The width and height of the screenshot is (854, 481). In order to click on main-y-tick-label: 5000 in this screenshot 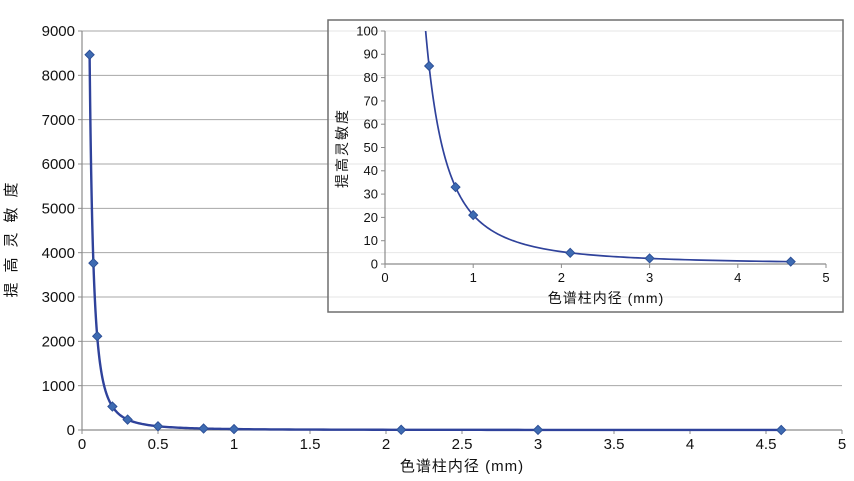, I will do `click(58, 208)`.